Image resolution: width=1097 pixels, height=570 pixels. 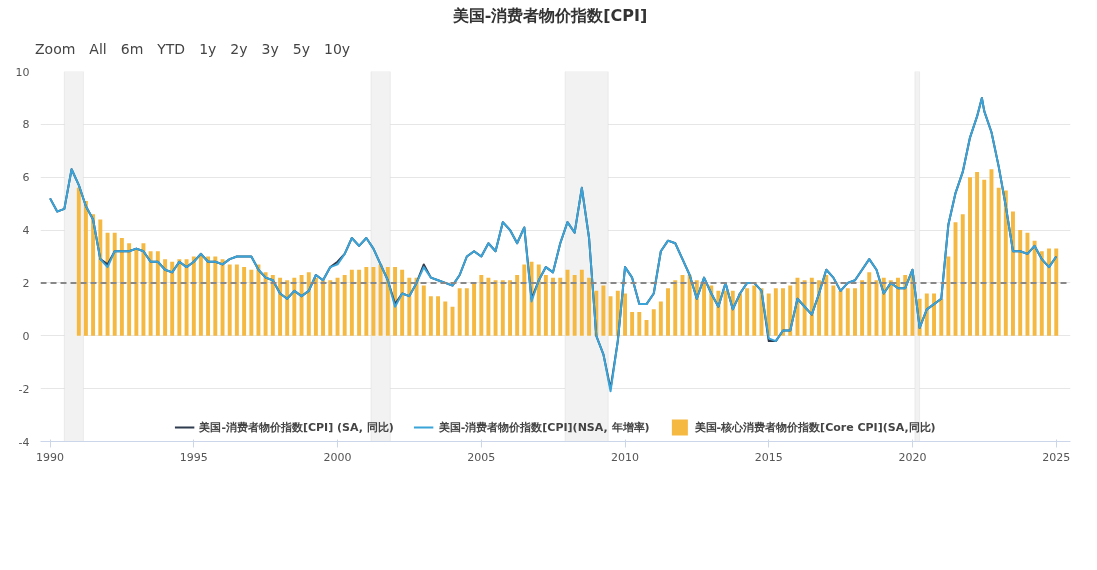 What do you see at coordinates (26, 125) in the screenshot?
I see `y-tick-label: 8` at bounding box center [26, 125].